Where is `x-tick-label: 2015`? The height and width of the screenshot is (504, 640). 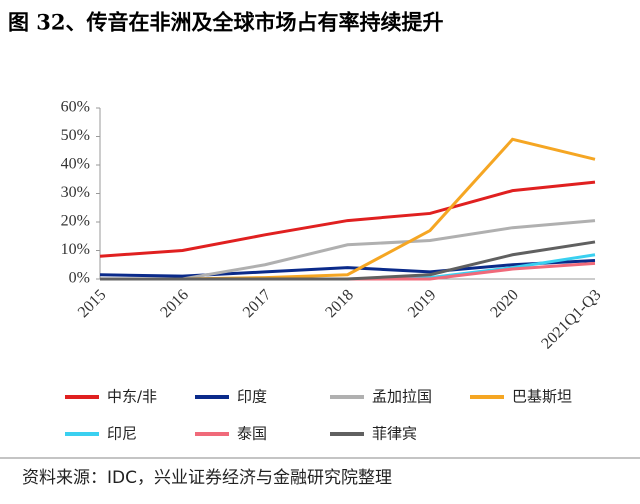 x-tick-label: 2015 is located at coordinates (92, 303).